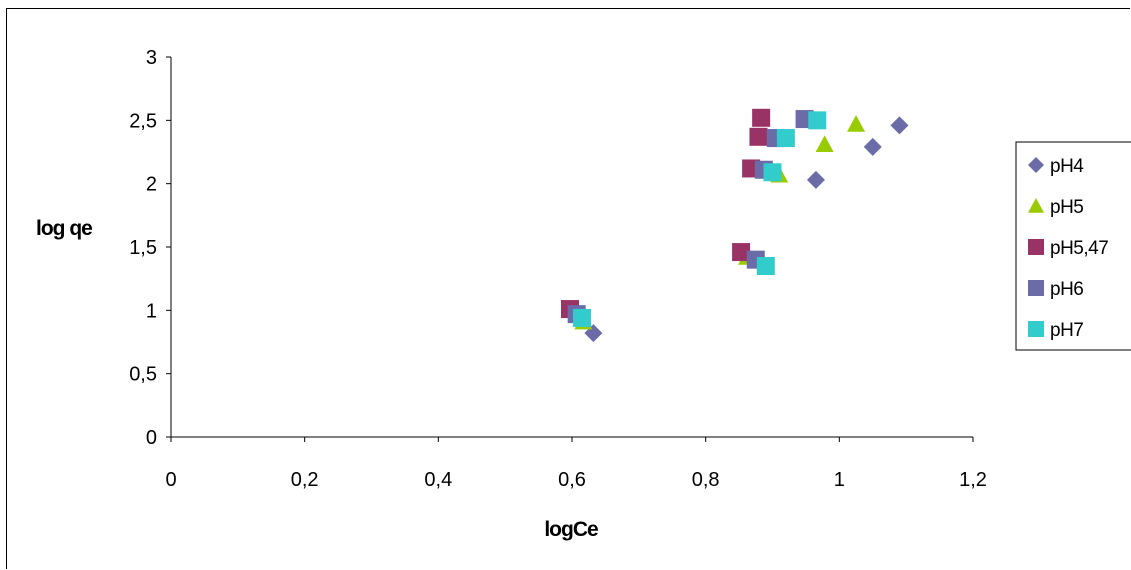  What do you see at coordinates (706, 480) in the screenshot?
I see `x-tick-label: 0,8` at bounding box center [706, 480].